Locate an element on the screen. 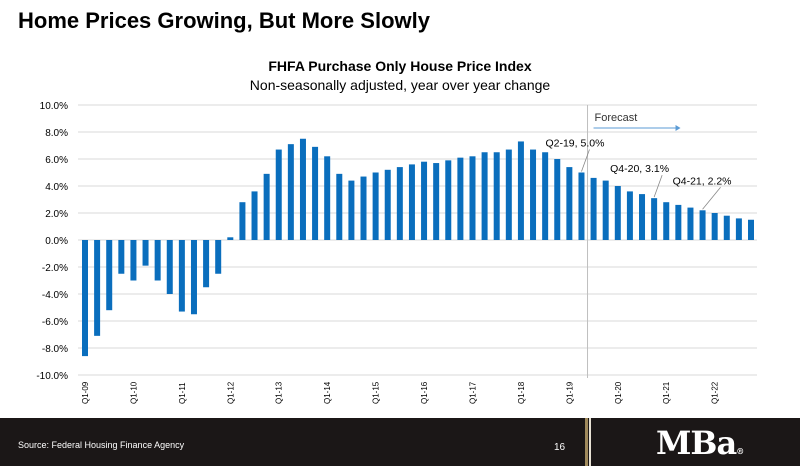  x-tick-label: Q1-13 is located at coordinates (279, 392).